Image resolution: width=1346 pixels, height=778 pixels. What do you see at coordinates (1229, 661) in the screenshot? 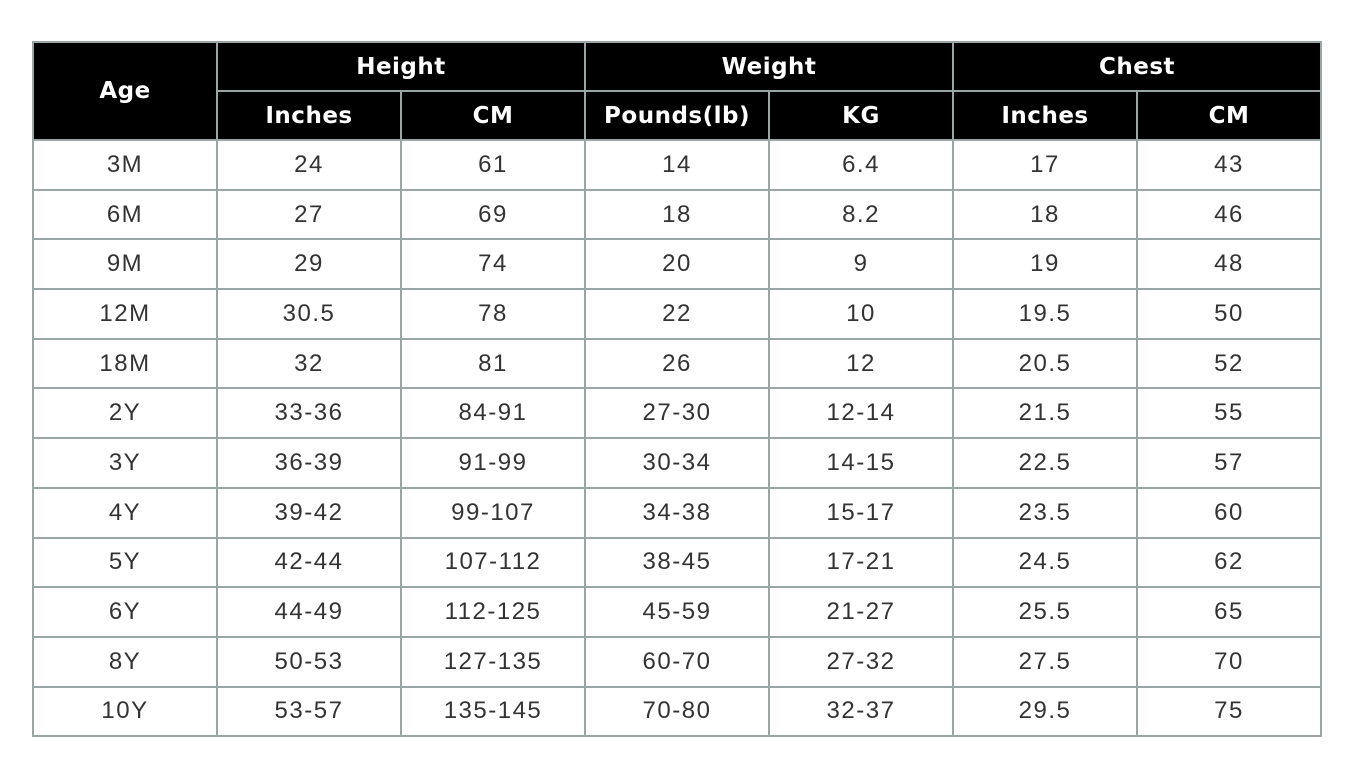
I see `cell-chest-cm: 70` at bounding box center [1229, 661].